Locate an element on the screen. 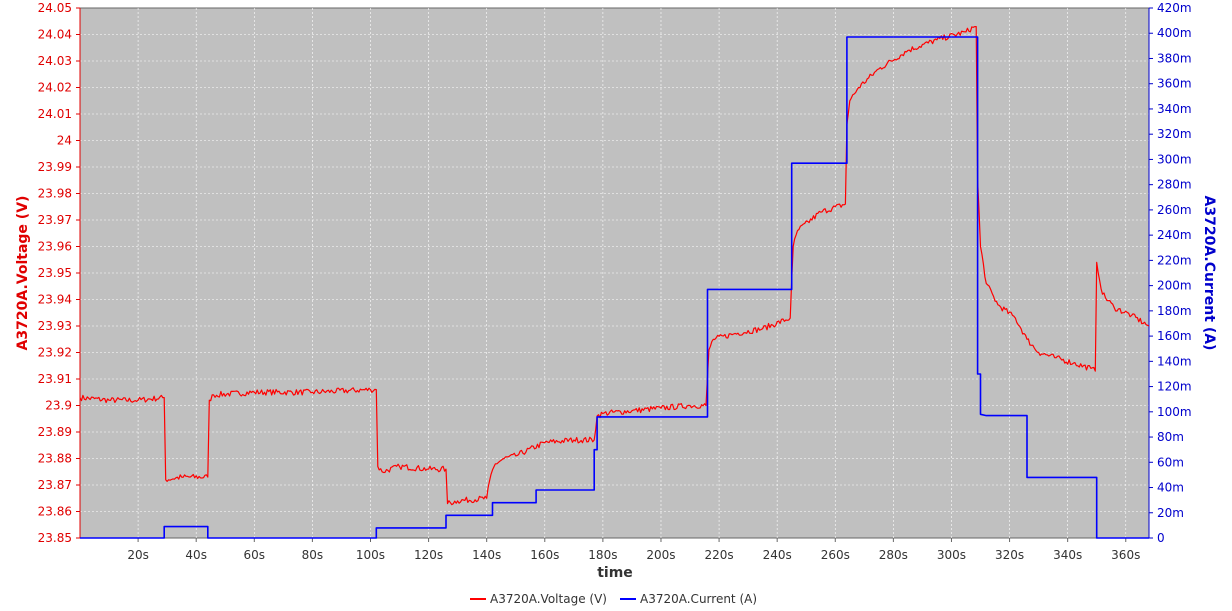  y-left-tick-label: 23.93 is located at coordinates (55, 326).